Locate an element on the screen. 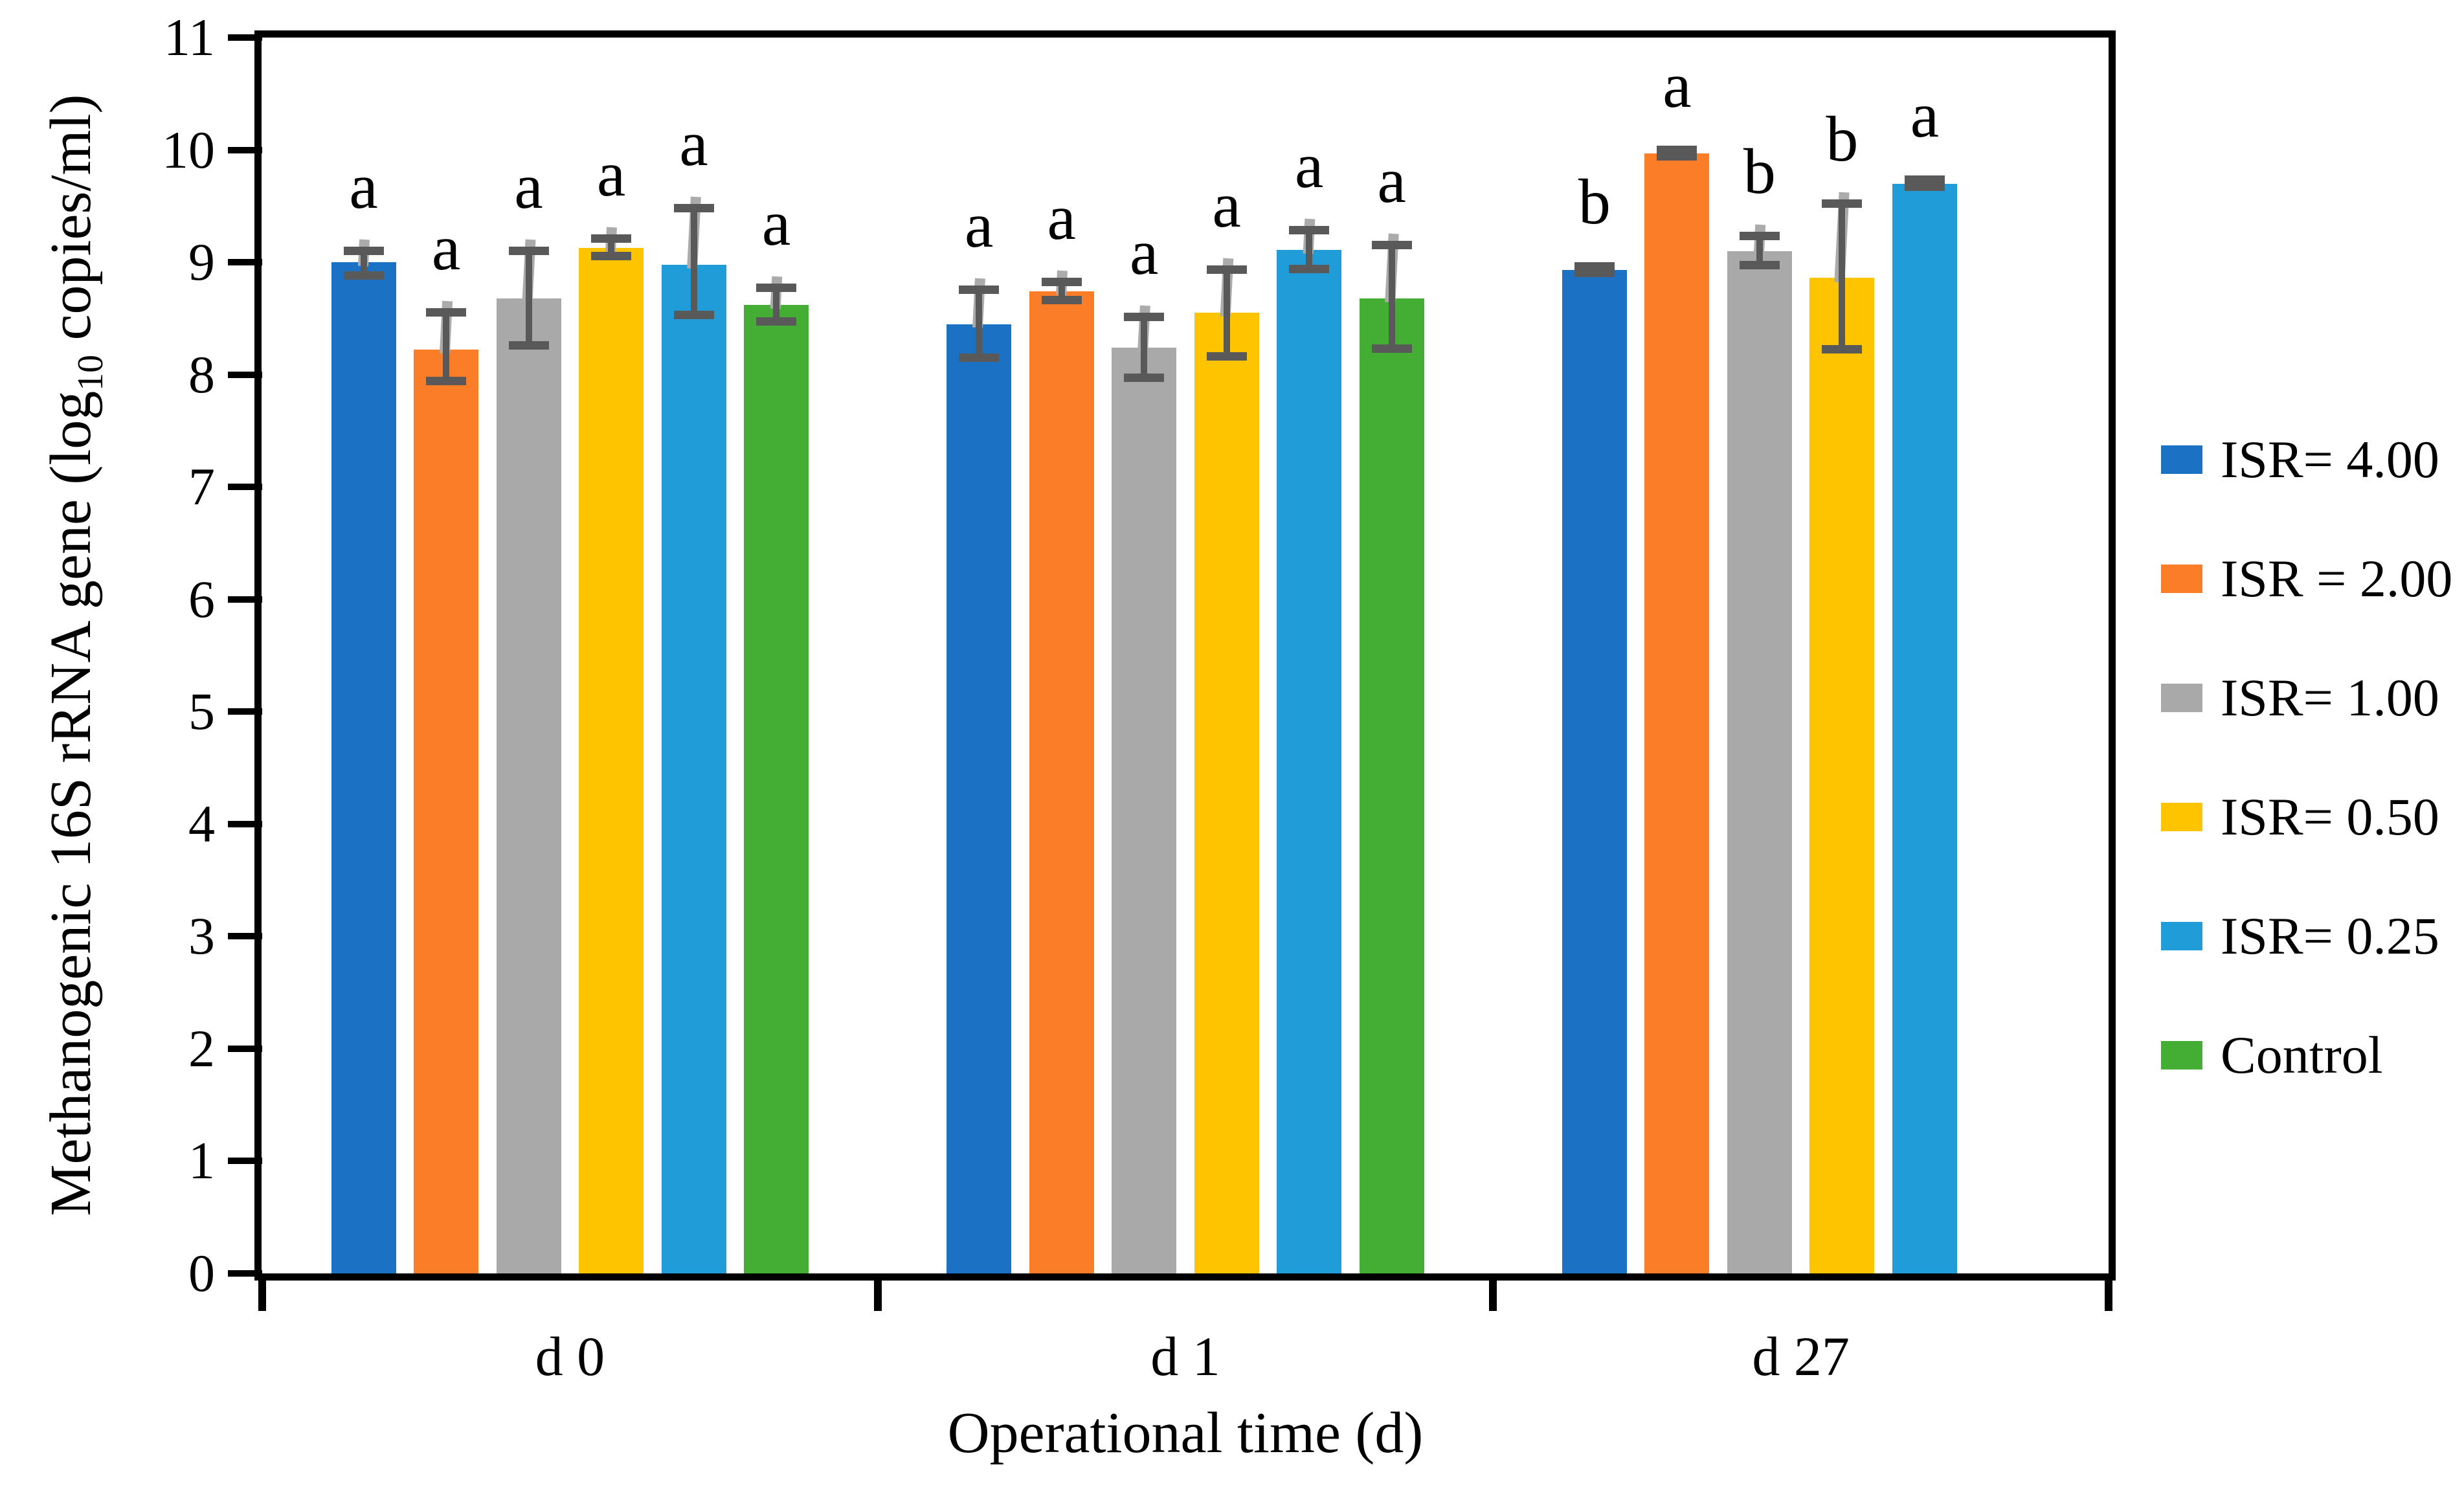  y-tick-label: 10 is located at coordinates (188, 149).